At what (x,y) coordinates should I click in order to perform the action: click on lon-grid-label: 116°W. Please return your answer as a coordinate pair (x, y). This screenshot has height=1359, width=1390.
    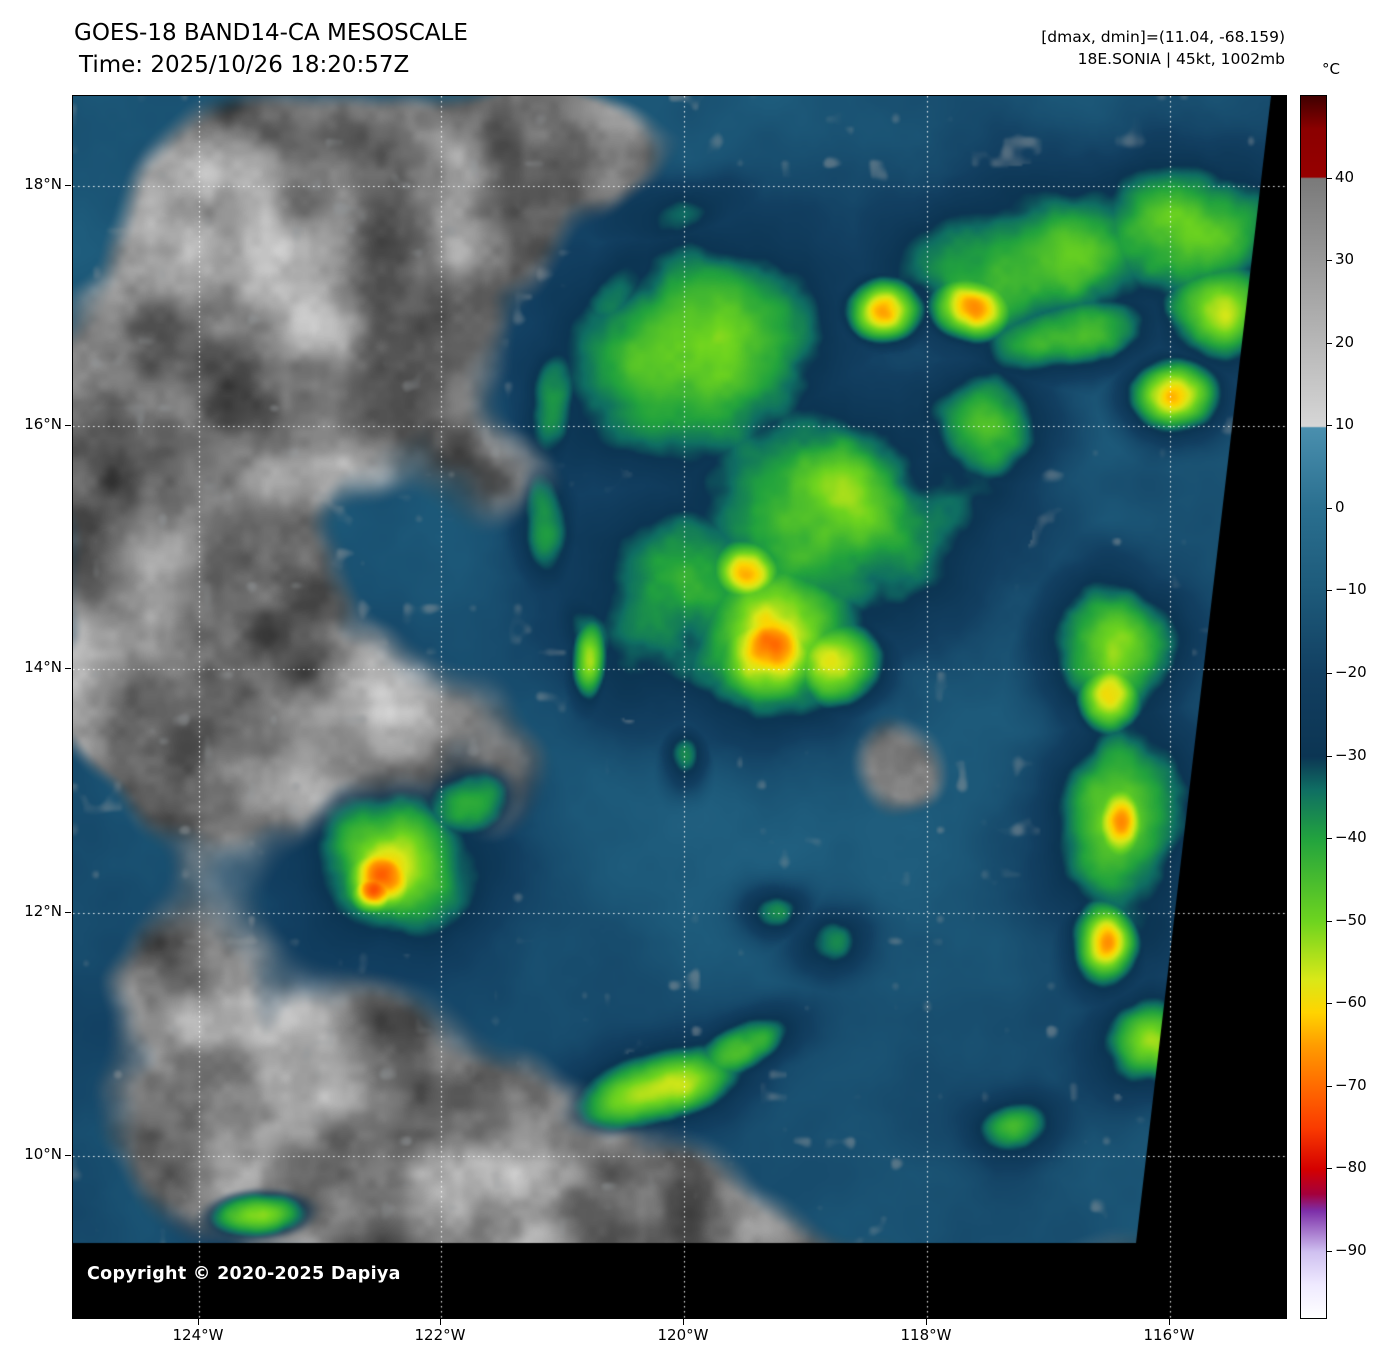
    Looking at the image, I should click on (1169, 1335).